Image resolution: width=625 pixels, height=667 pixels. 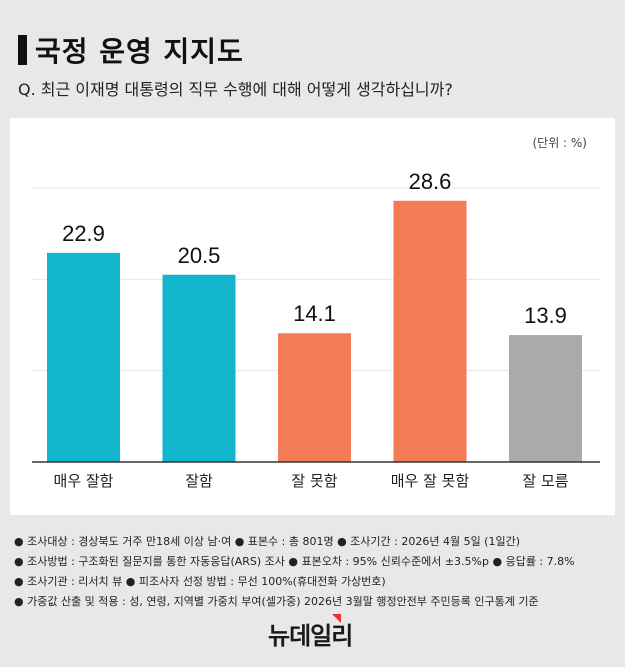 What do you see at coordinates (559, 143) in the screenshot?
I see `unit-label: (단위 : %)` at bounding box center [559, 143].